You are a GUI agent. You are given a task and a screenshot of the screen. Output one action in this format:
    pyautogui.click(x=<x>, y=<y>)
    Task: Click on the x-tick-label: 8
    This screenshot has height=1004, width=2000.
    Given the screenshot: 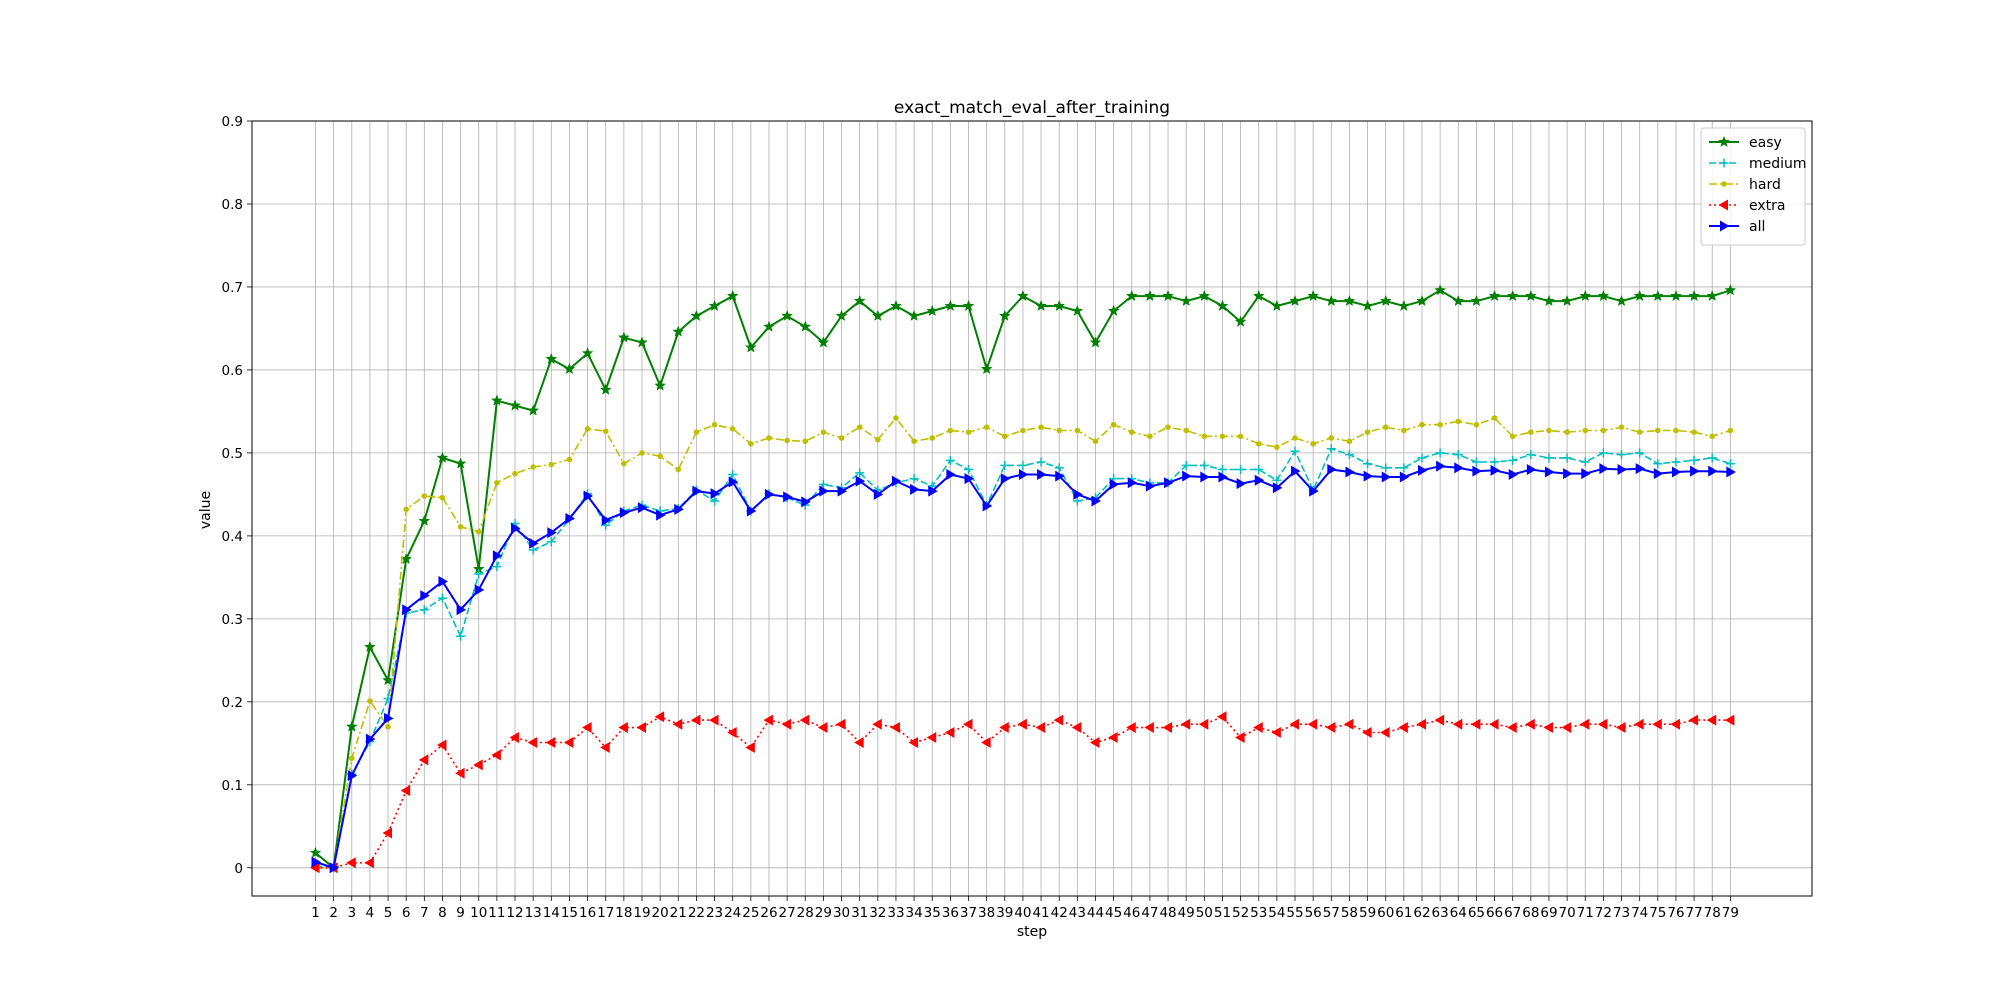 What is the action you would take?
    pyautogui.click(x=442, y=913)
    